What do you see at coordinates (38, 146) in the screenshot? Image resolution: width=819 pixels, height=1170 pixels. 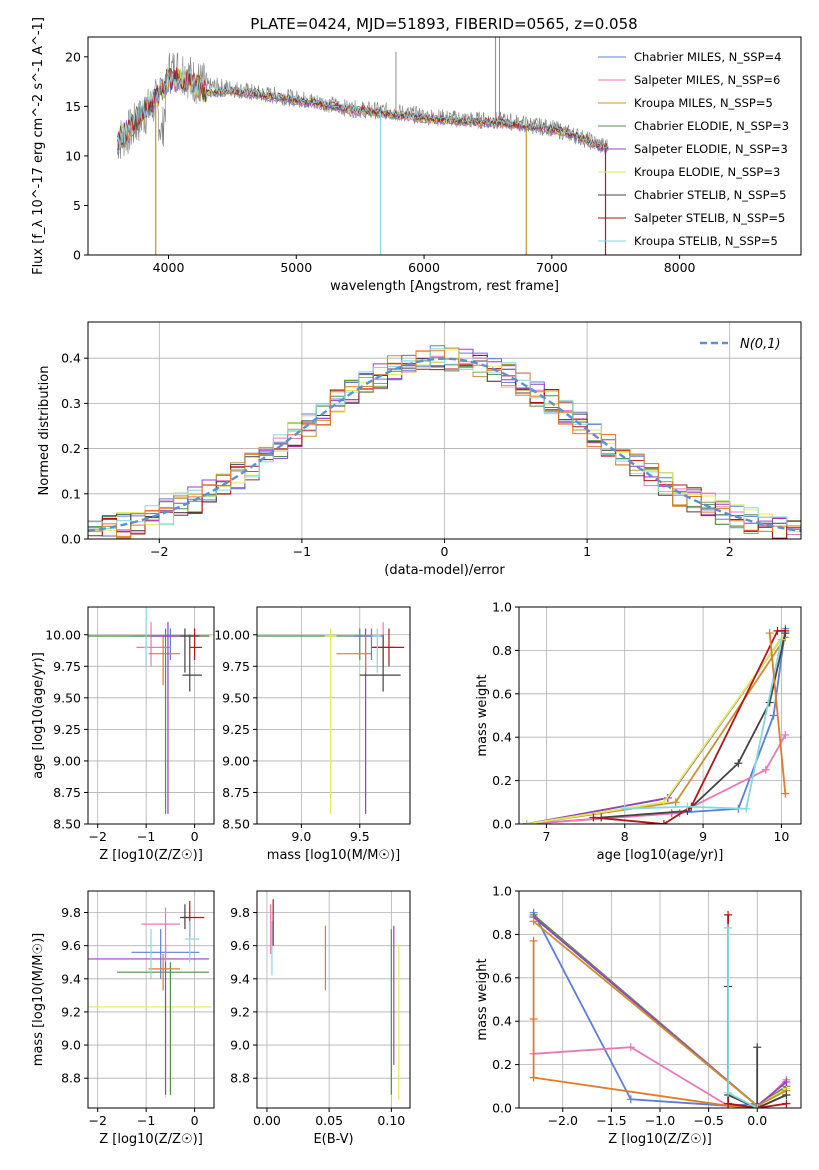 I see `y-axis-label: Flux [f_λ 10^-17 erg cm^-2 s^-1 A^-1]` at bounding box center [38, 146].